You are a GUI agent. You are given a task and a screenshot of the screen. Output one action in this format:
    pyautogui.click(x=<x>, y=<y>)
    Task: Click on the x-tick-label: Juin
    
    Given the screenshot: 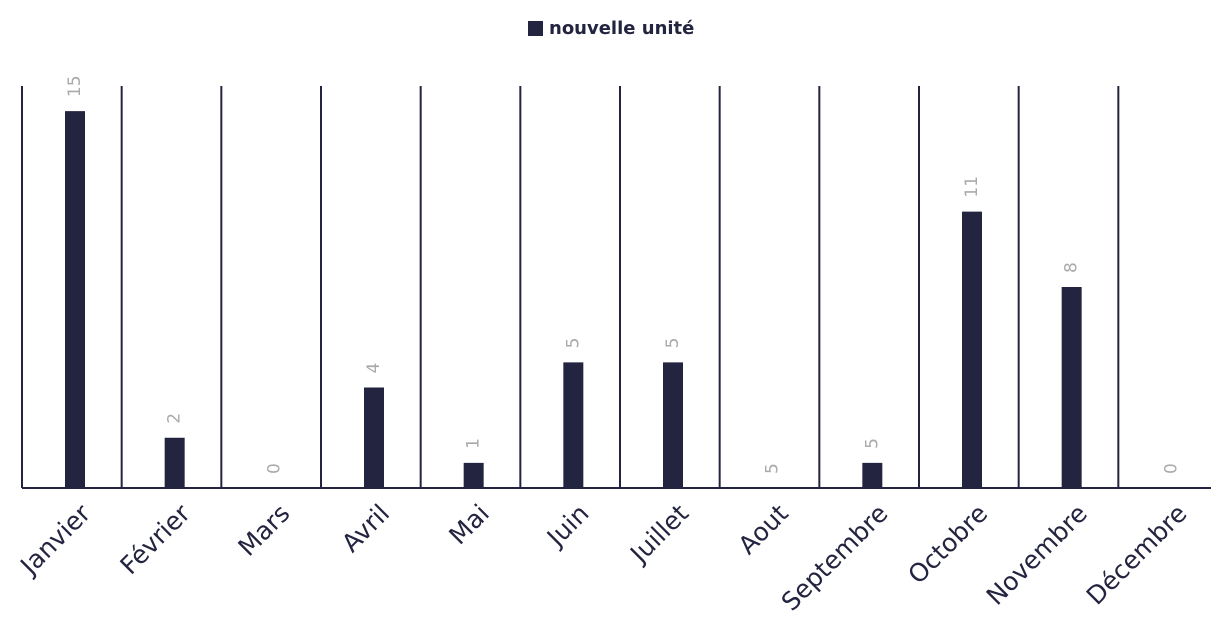 What is the action you would take?
    pyautogui.click(x=567, y=526)
    